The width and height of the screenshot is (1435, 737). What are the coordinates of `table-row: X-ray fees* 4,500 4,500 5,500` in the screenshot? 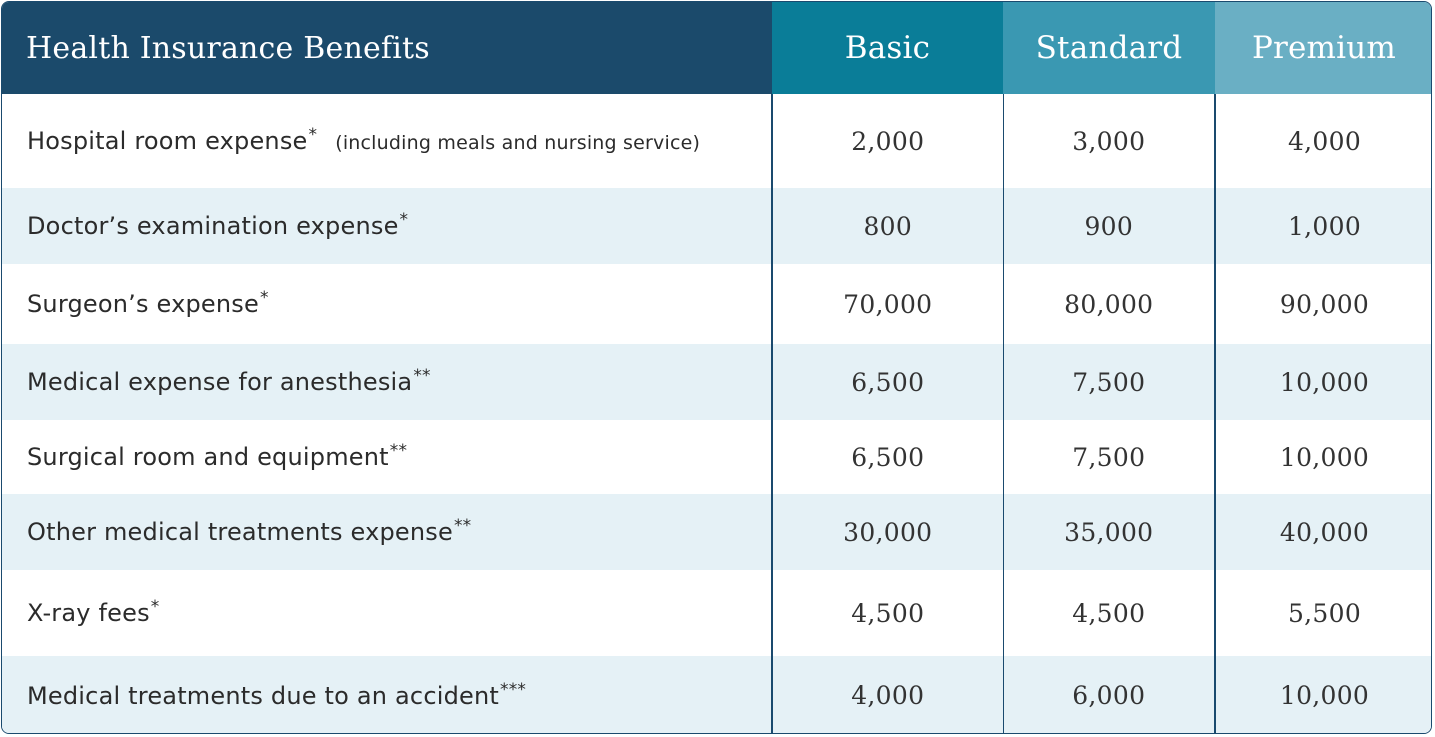 It's located at (716, 613).